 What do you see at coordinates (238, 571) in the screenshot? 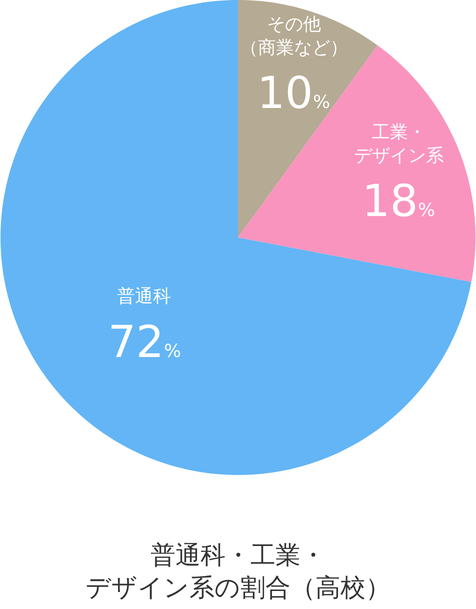
I see `text: 普通科・工業・デザイン系の割合（高校）` at bounding box center [238, 571].